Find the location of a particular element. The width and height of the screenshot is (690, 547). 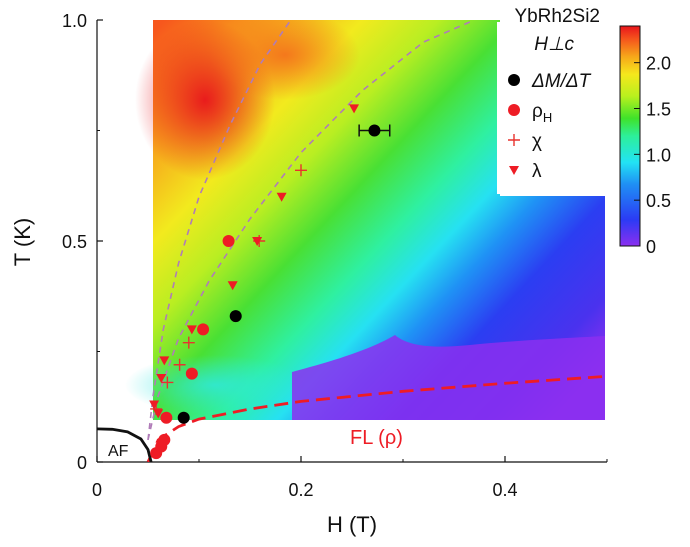

colorbar: 0 0.5 1.0 1.5 2.0 is located at coordinates (645, 141).